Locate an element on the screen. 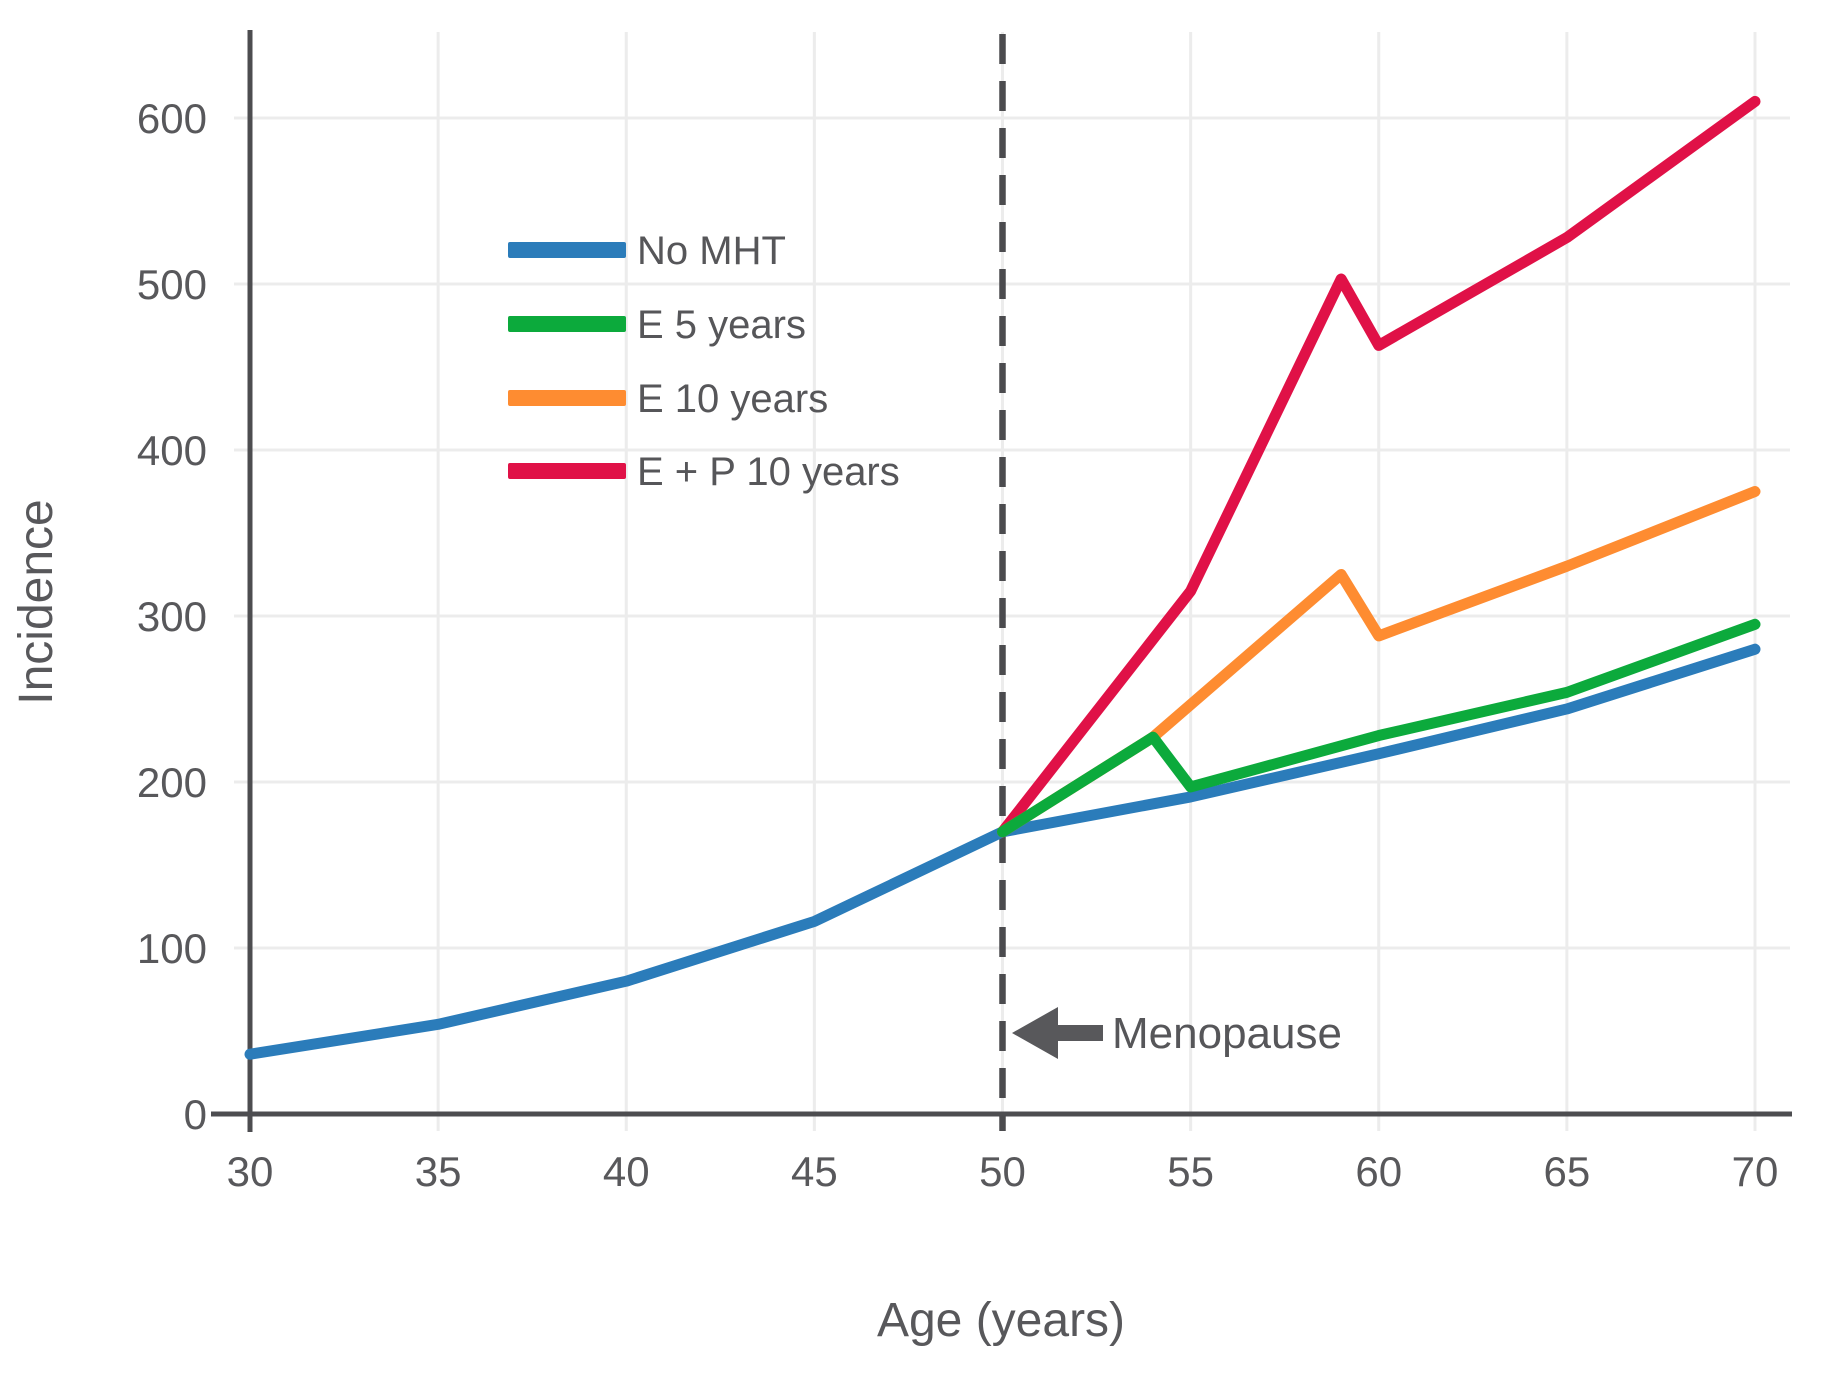 The width and height of the screenshot is (1834, 1378). series-line-e-5-years is located at coordinates (1379, 728).